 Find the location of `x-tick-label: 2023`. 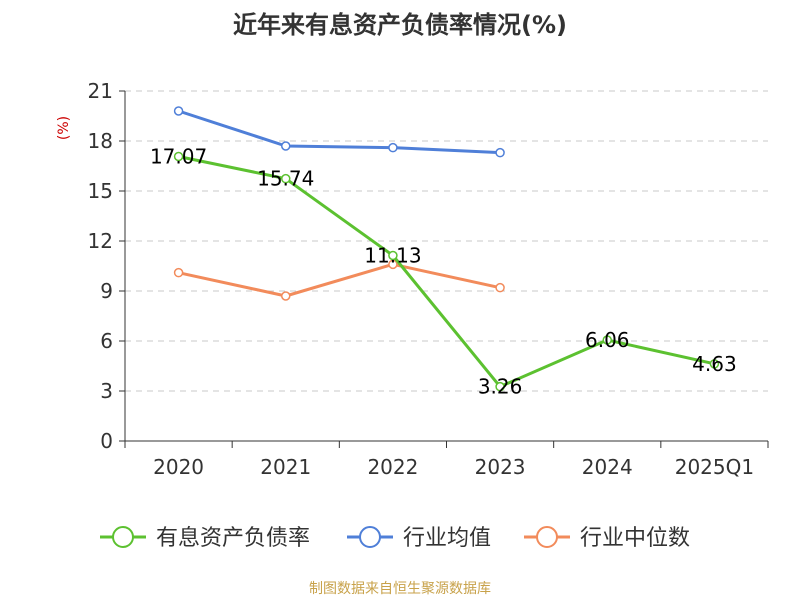

x-tick-label: 2023 is located at coordinates (500, 467).